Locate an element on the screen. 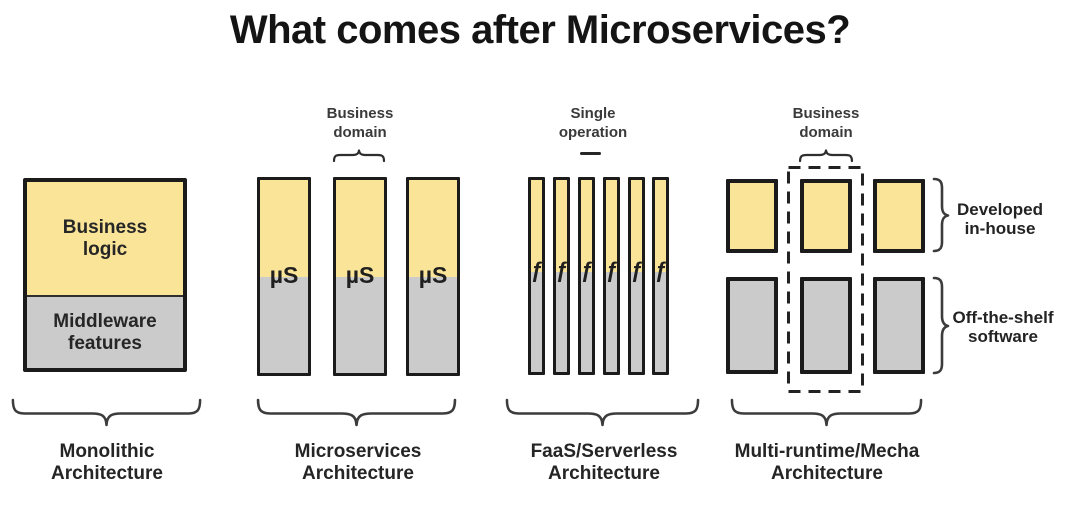 This screenshot has width=1080, height=515. middleware-features-label: Middleware features is located at coordinates (105, 332).